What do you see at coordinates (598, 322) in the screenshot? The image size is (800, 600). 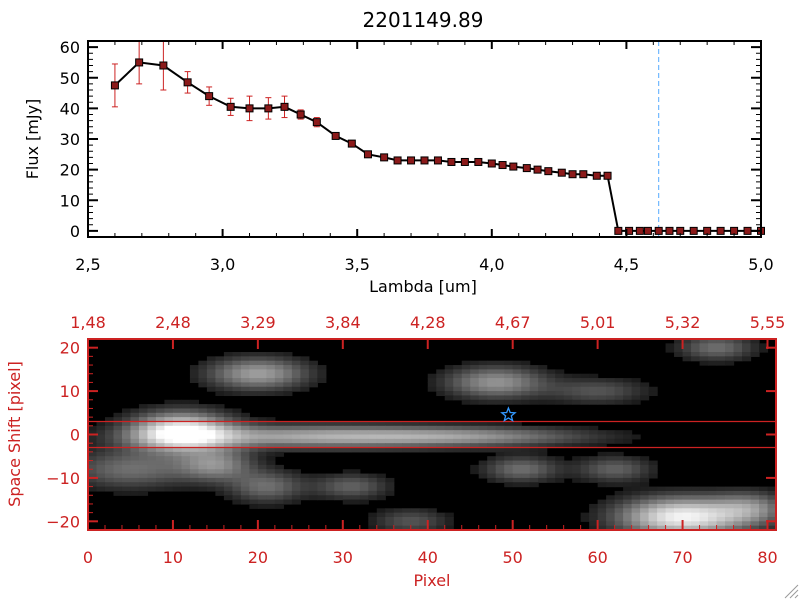 I see `image-top-tick-label: 5,01` at bounding box center [598, 322].